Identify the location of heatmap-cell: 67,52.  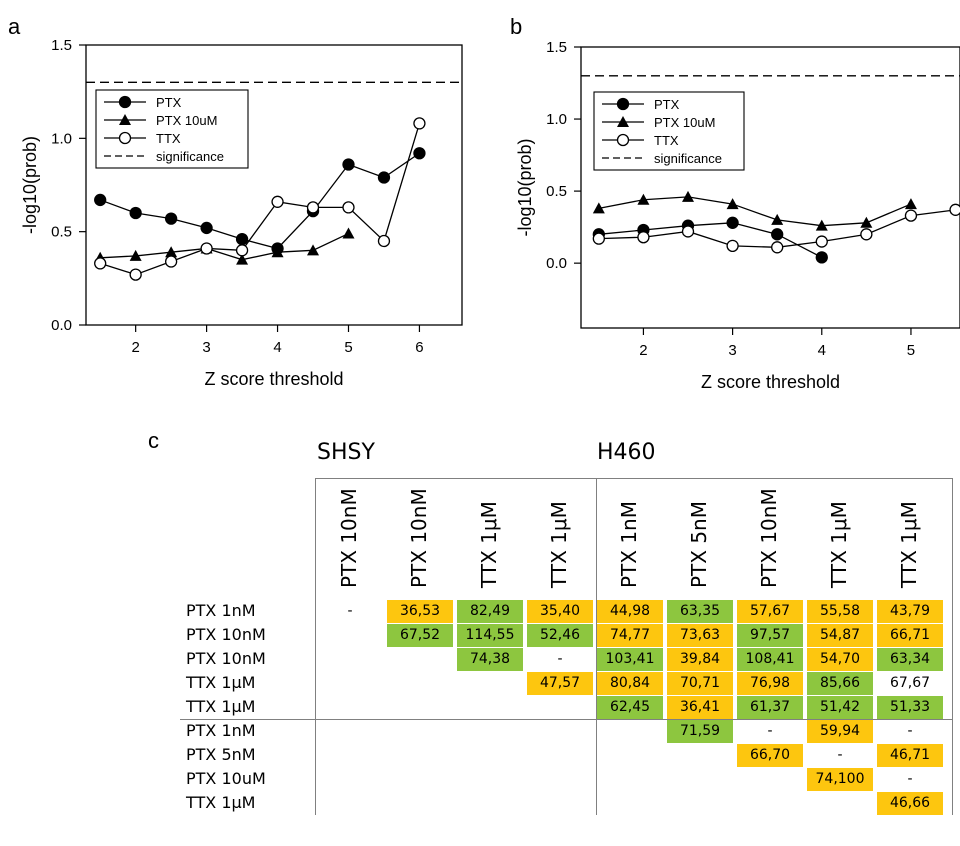
(420, 635).